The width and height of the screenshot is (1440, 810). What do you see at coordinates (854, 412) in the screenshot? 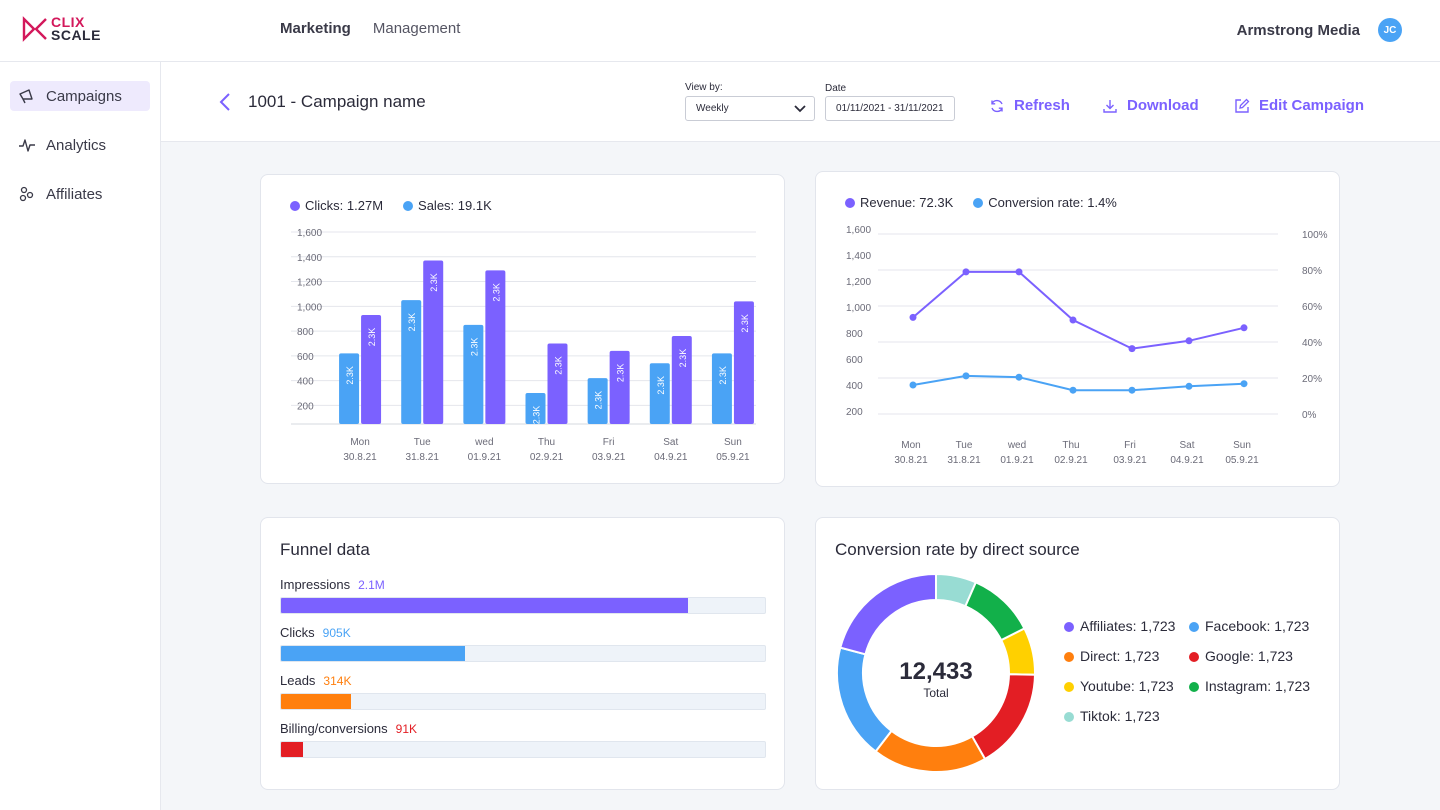
I see `y-tick-label: 200` at bounding box center [854, 412].